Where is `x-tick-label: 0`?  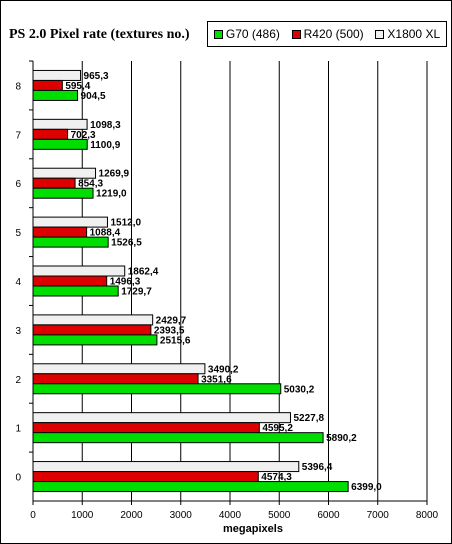 x-tick-label: 0 is located at coordinates (33, 515).